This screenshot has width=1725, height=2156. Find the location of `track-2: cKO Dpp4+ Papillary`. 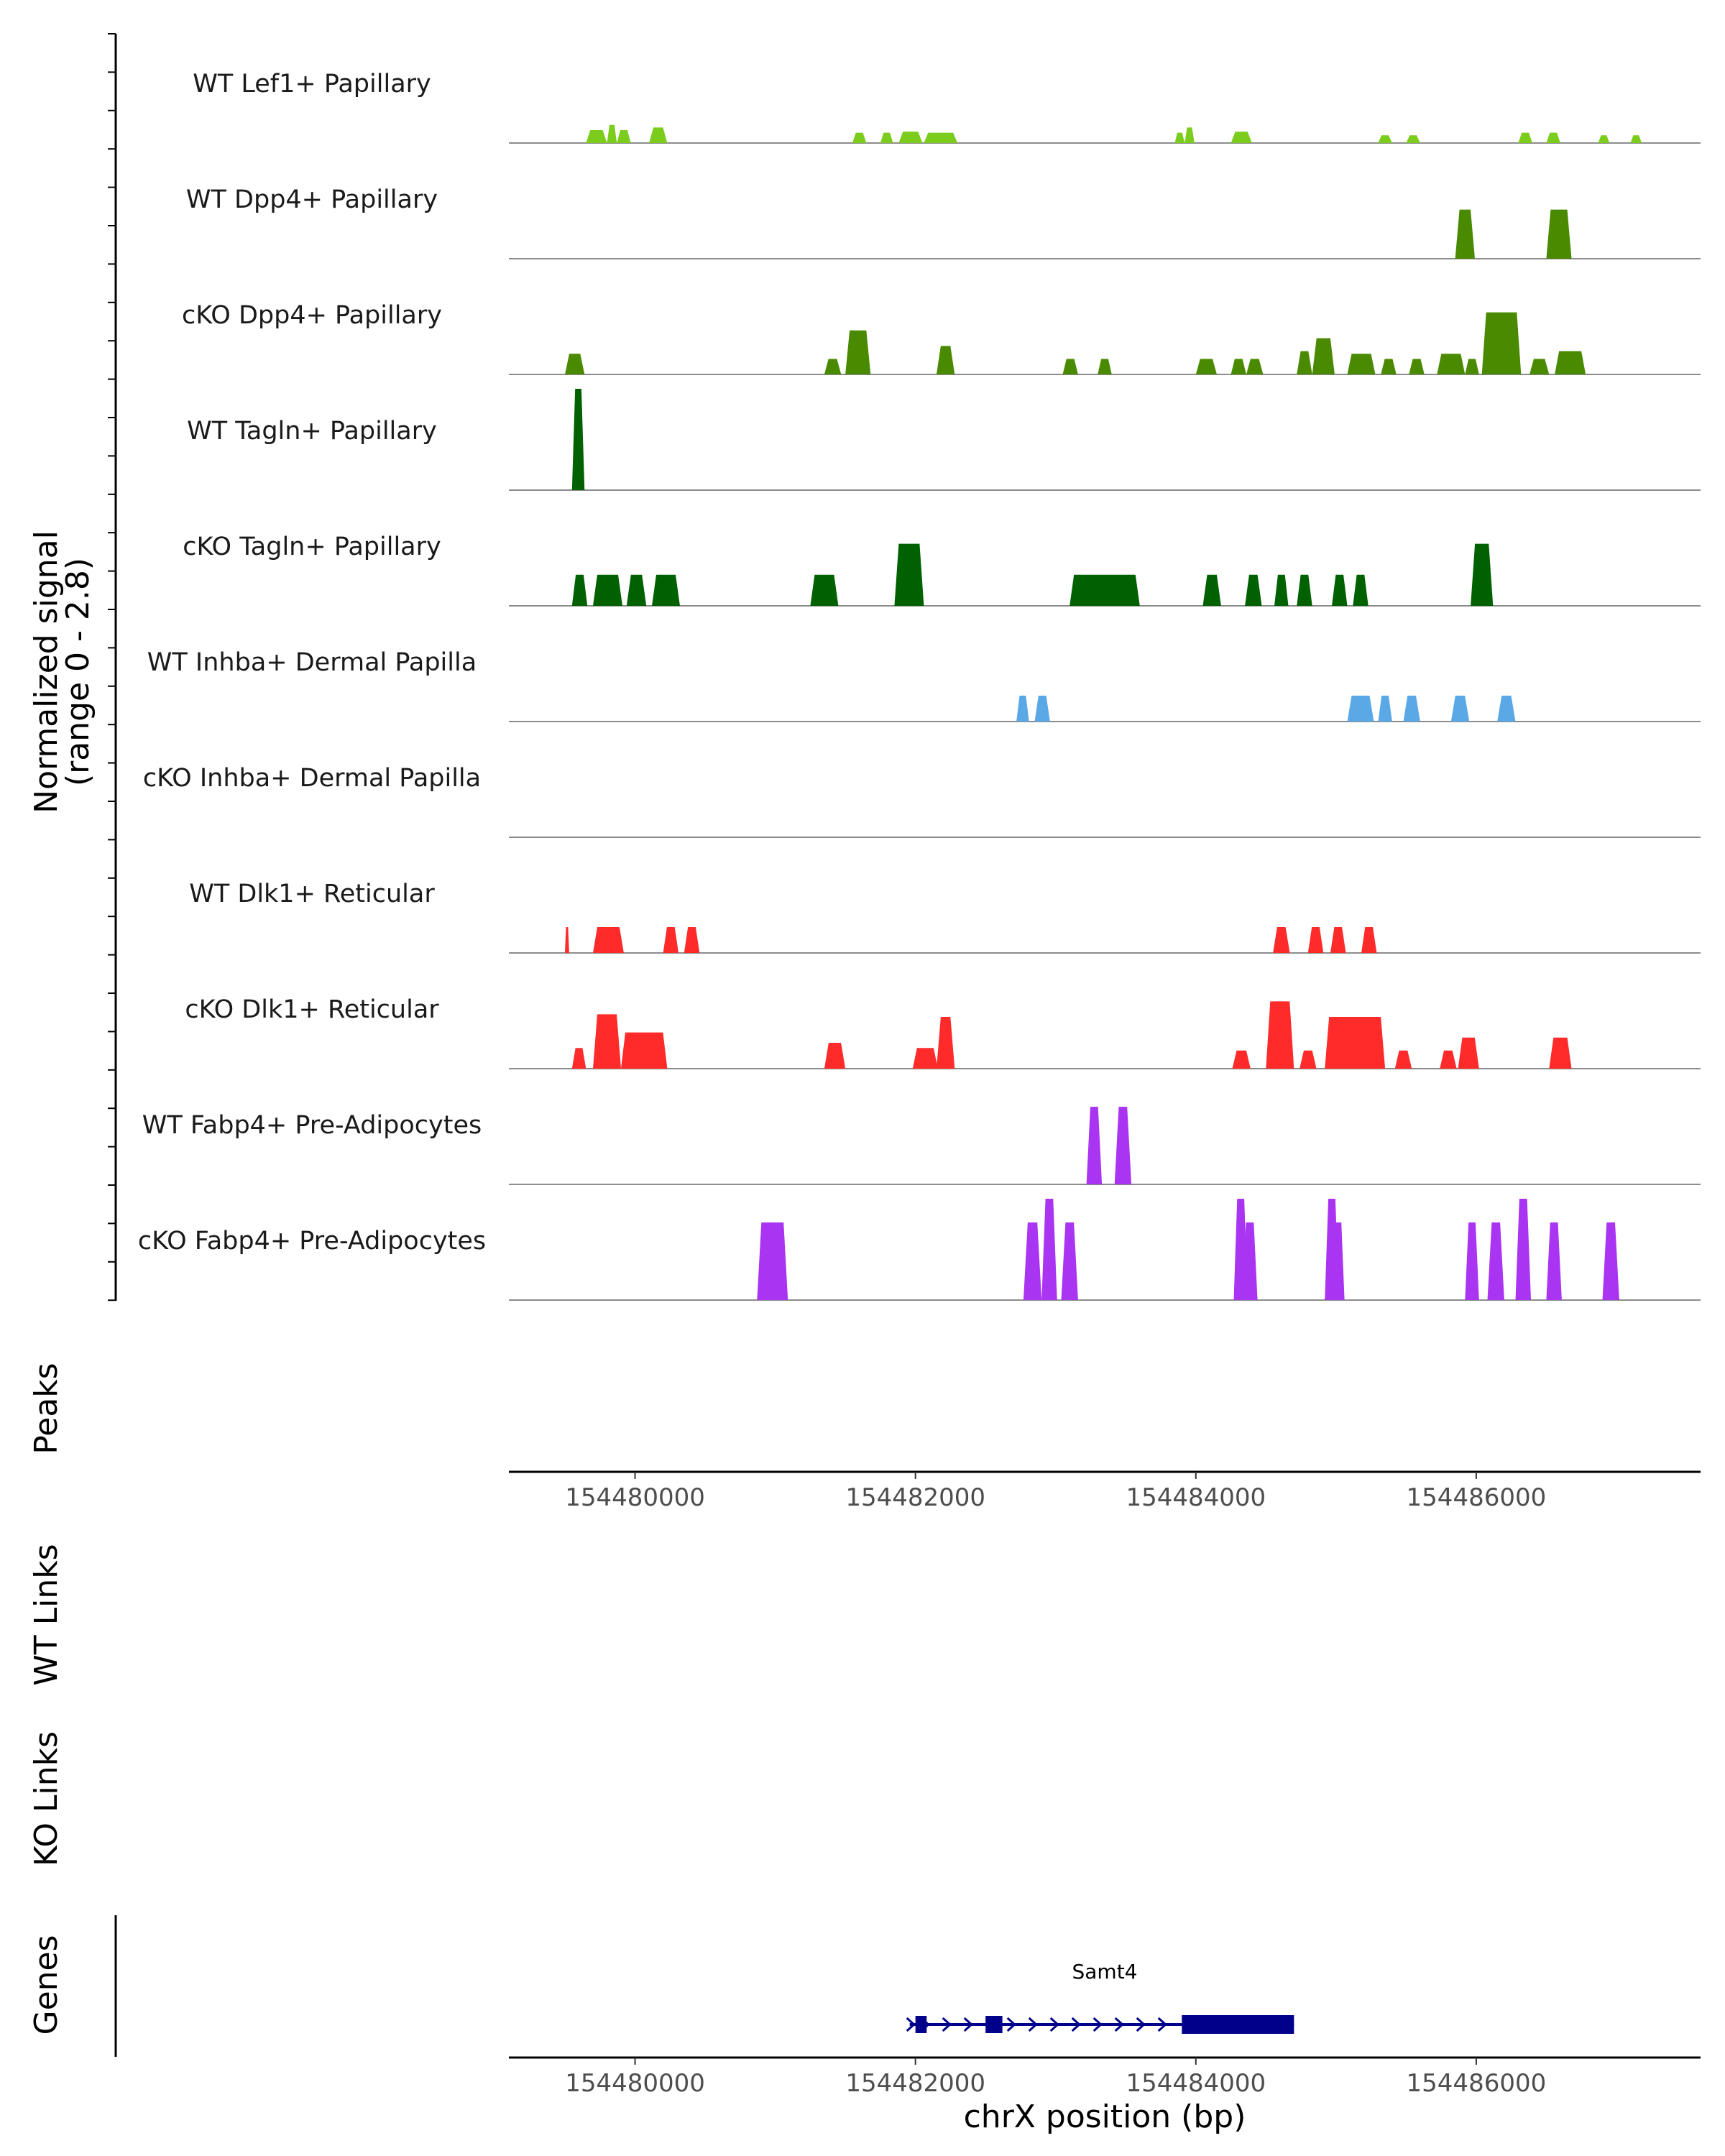

track-2: cKO Dpp4+ Papillary is located at coordinates (941, 338).